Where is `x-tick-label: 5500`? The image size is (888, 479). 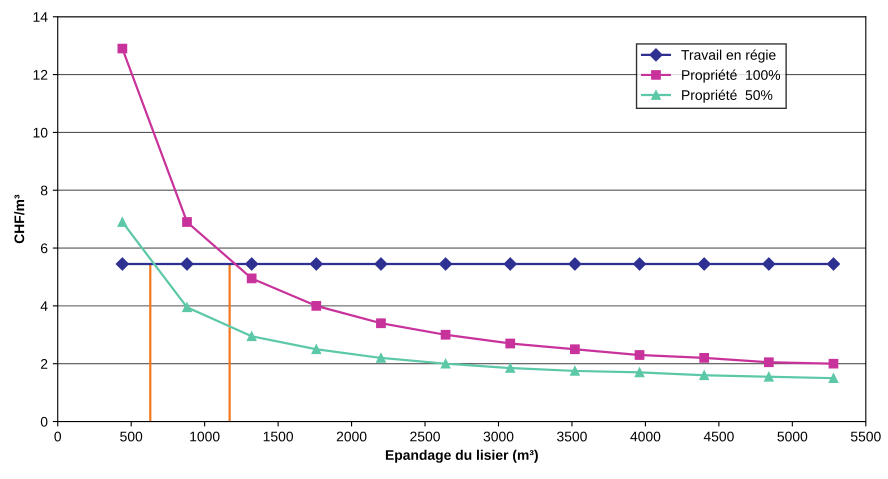 x-tick-label: 5500 is located at coordinates (865, 437).